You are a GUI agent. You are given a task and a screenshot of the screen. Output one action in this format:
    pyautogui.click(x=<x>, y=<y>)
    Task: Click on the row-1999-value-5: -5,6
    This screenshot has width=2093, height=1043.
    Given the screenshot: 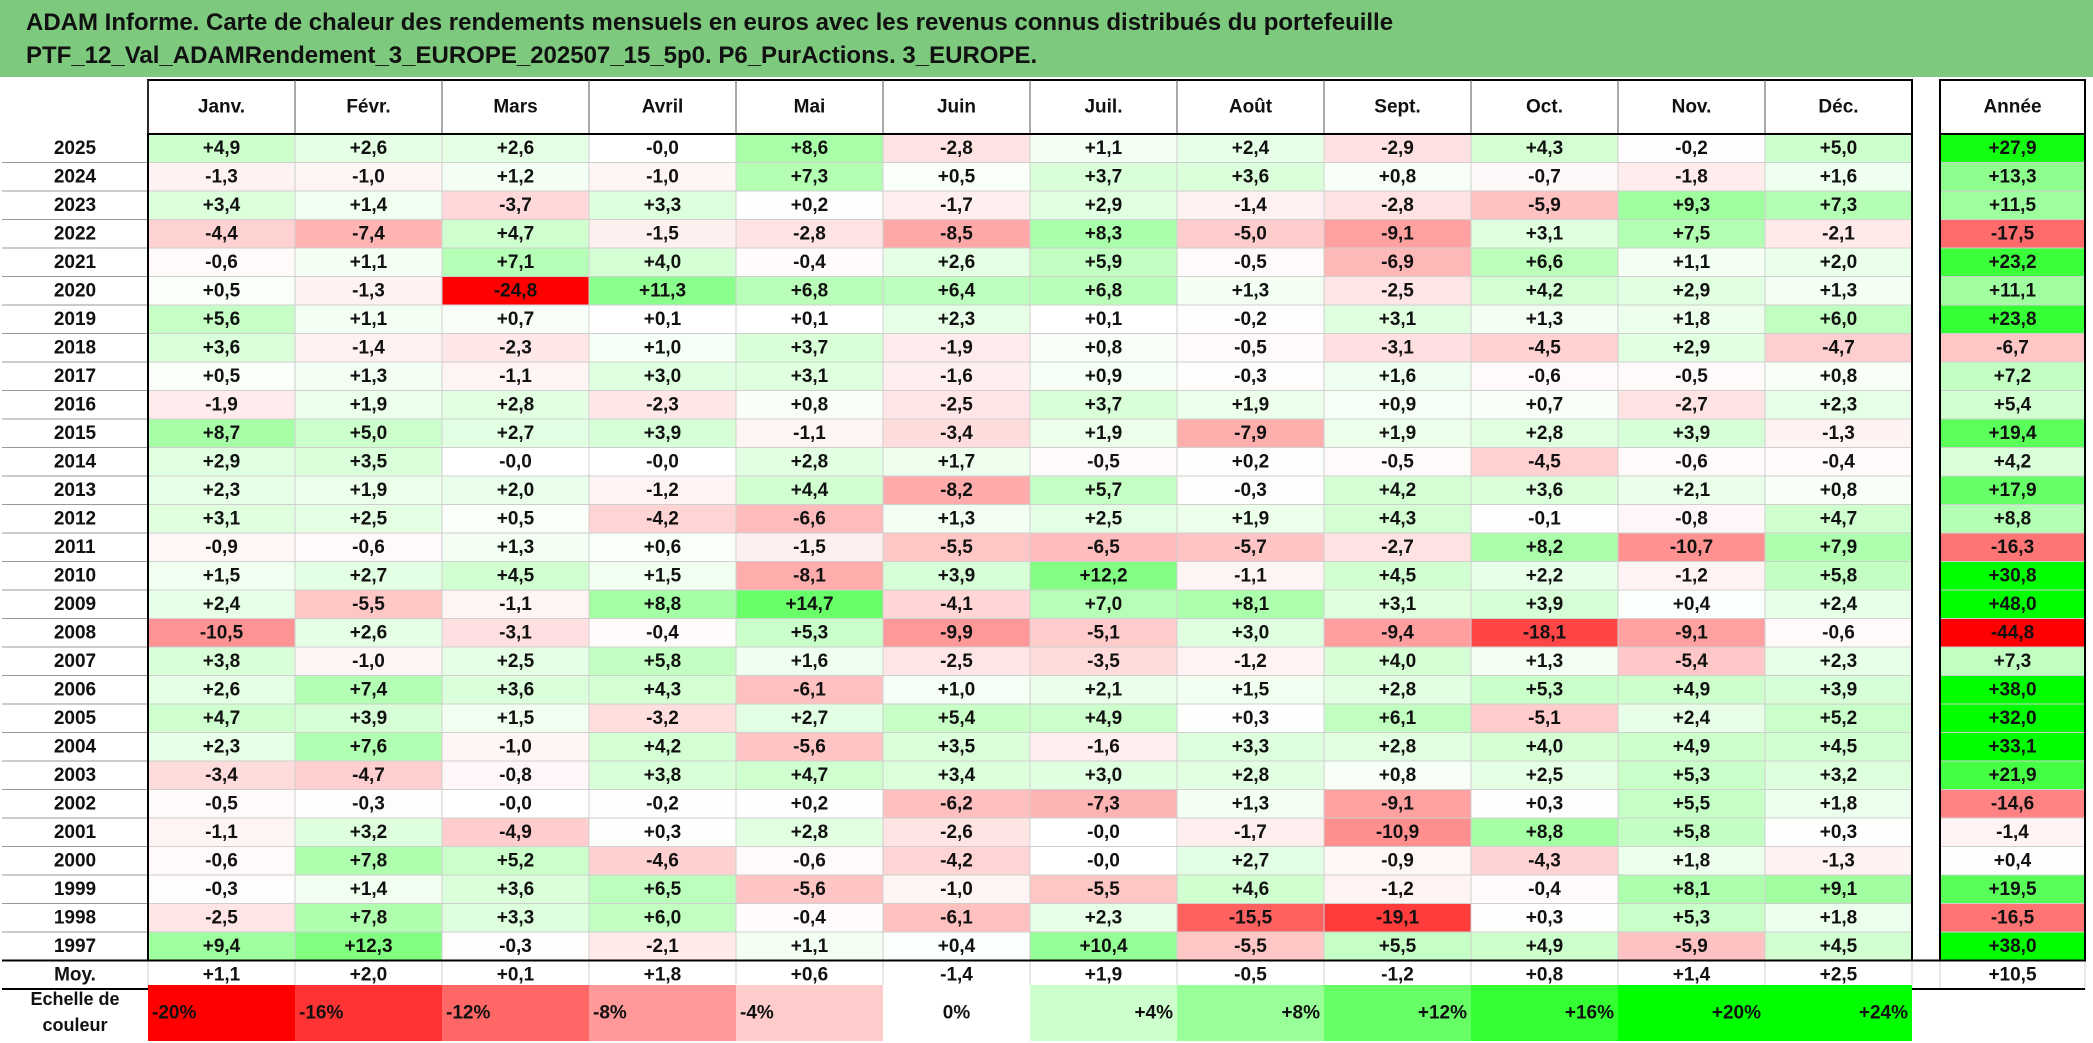 What is the action you would take?
    pyautogui.click(x=809, y=889)
    